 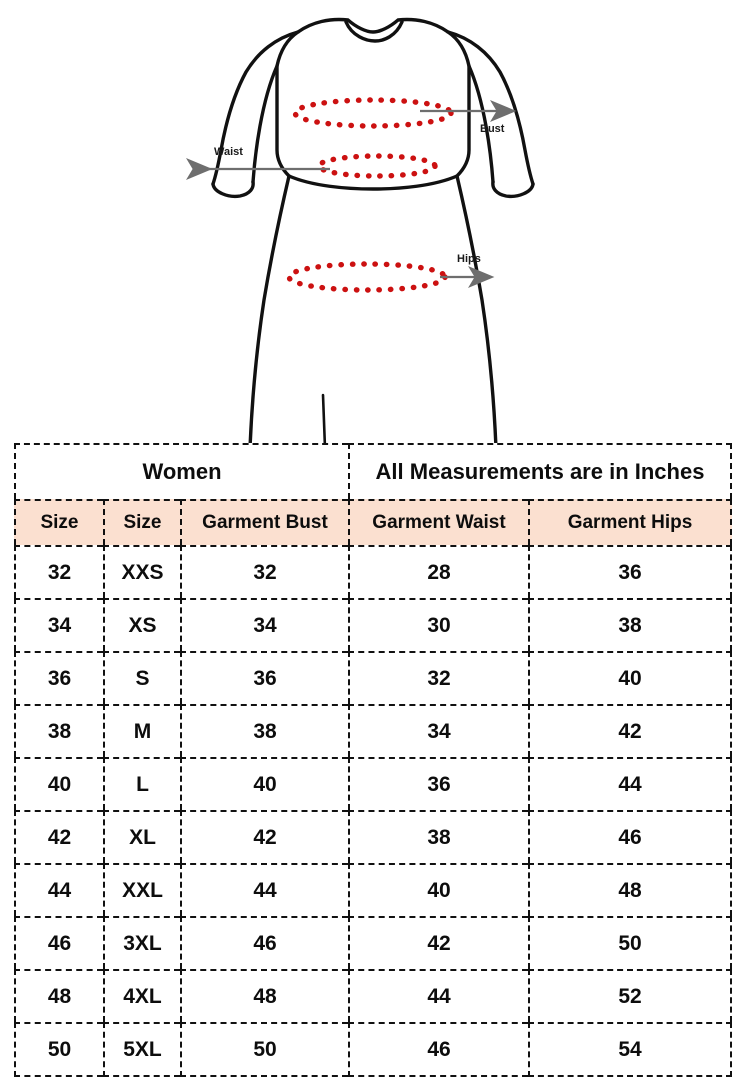 I want to click on table-row: 38 M 38 34 42, so click(x=373, y=730).